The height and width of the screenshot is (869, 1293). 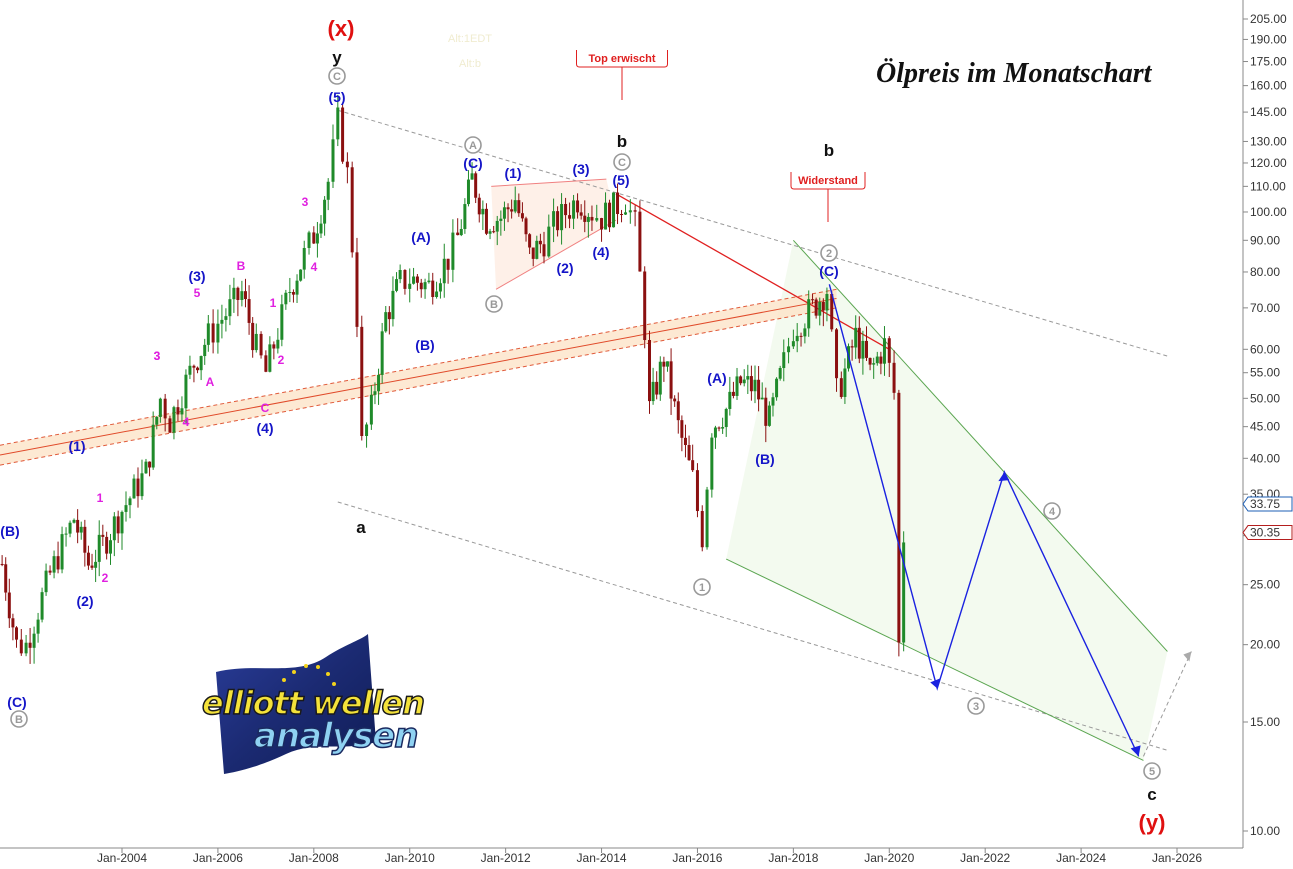 What do you see at coordinates (241, 266) in the screenshot?
I see `wave-label-magenta: B` at bounding box center [241, 266].